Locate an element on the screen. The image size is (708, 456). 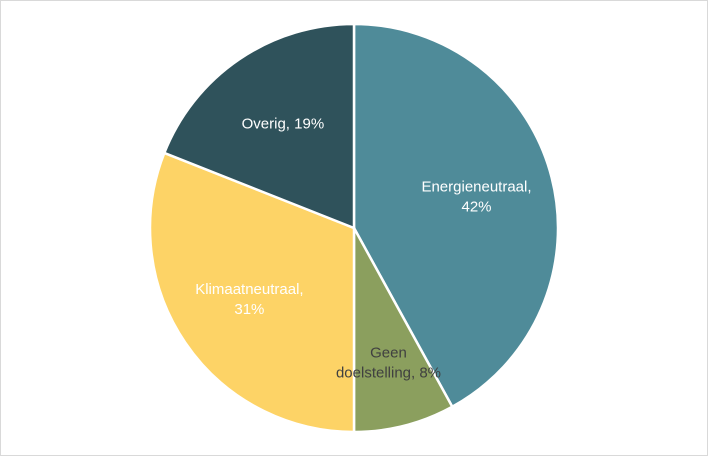
pie-label-energieneutraal: Energieneutraal, 42% is located at coordinates (476, 197).